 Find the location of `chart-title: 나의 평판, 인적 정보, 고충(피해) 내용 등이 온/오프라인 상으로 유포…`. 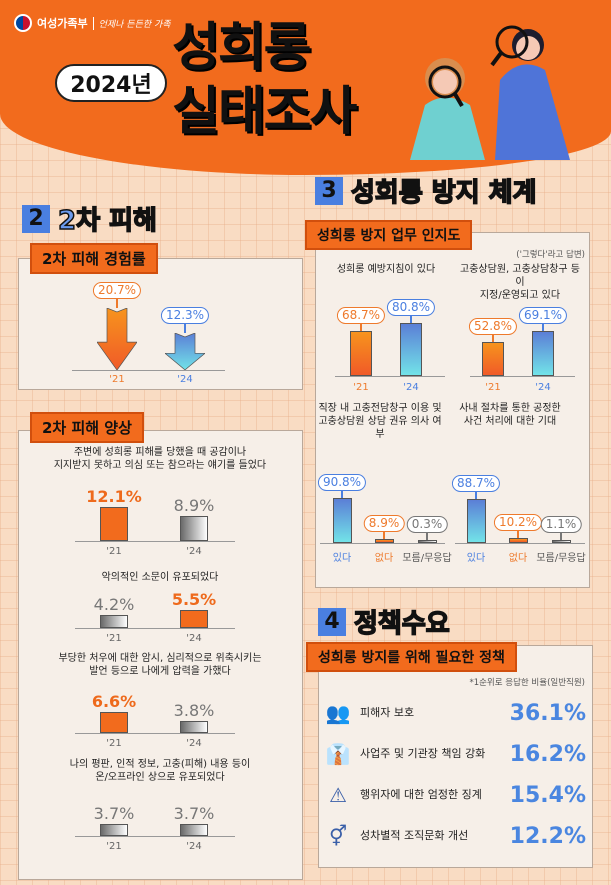

chart-title: 나의 평판, 인적 정보, 고충(피해) 내용 등이 온/오프라인 상으로 유포… is located at coordinates (160, 771).